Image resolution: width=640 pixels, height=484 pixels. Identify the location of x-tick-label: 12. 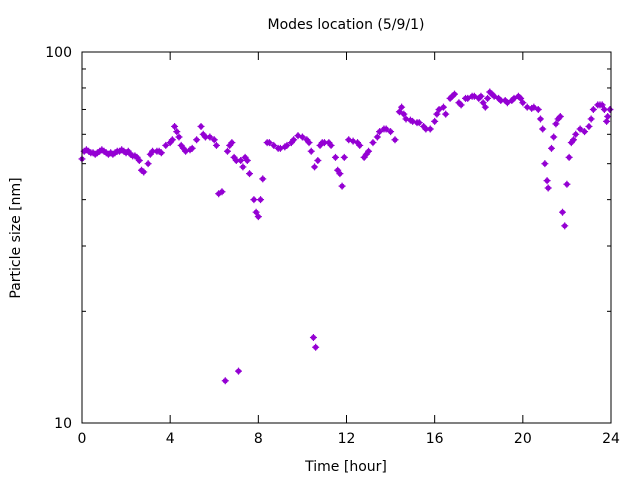
(347, 439).